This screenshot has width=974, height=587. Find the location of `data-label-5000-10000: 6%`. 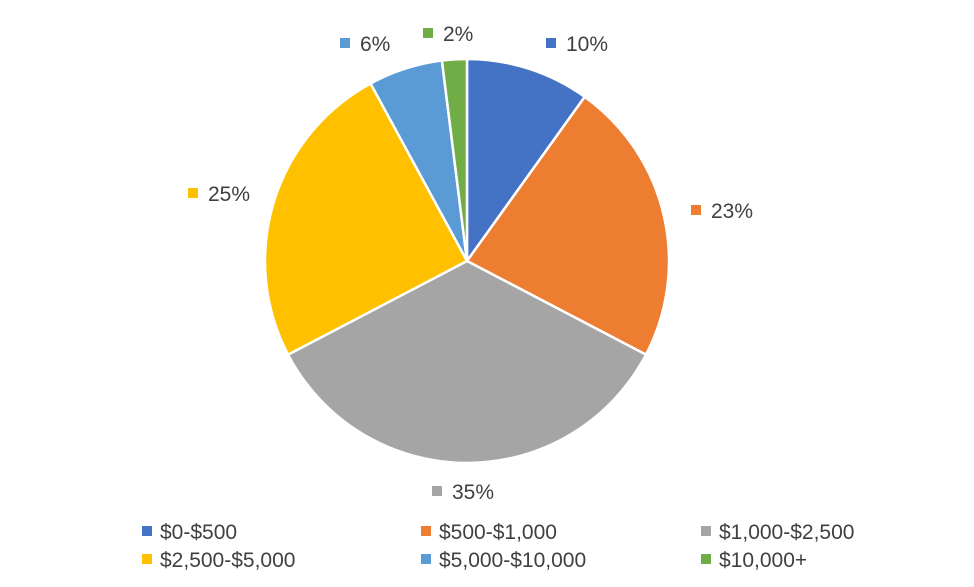

data-label-5000-10000: 6% is located at coordinates (375, 44).